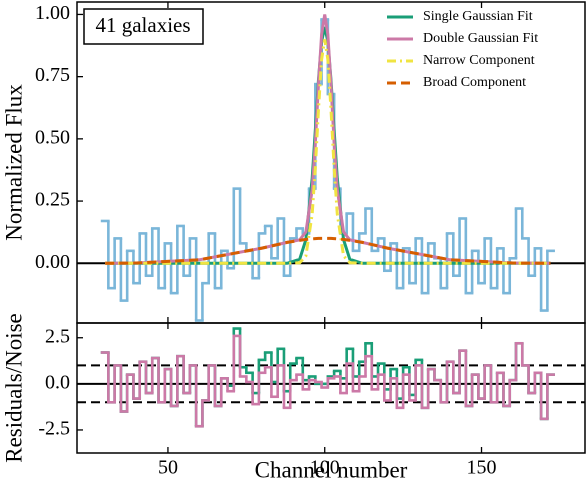 The width and height of the screenshot is (587, 485). I want to click on legend-label: Broad Component, so click(474, 82).